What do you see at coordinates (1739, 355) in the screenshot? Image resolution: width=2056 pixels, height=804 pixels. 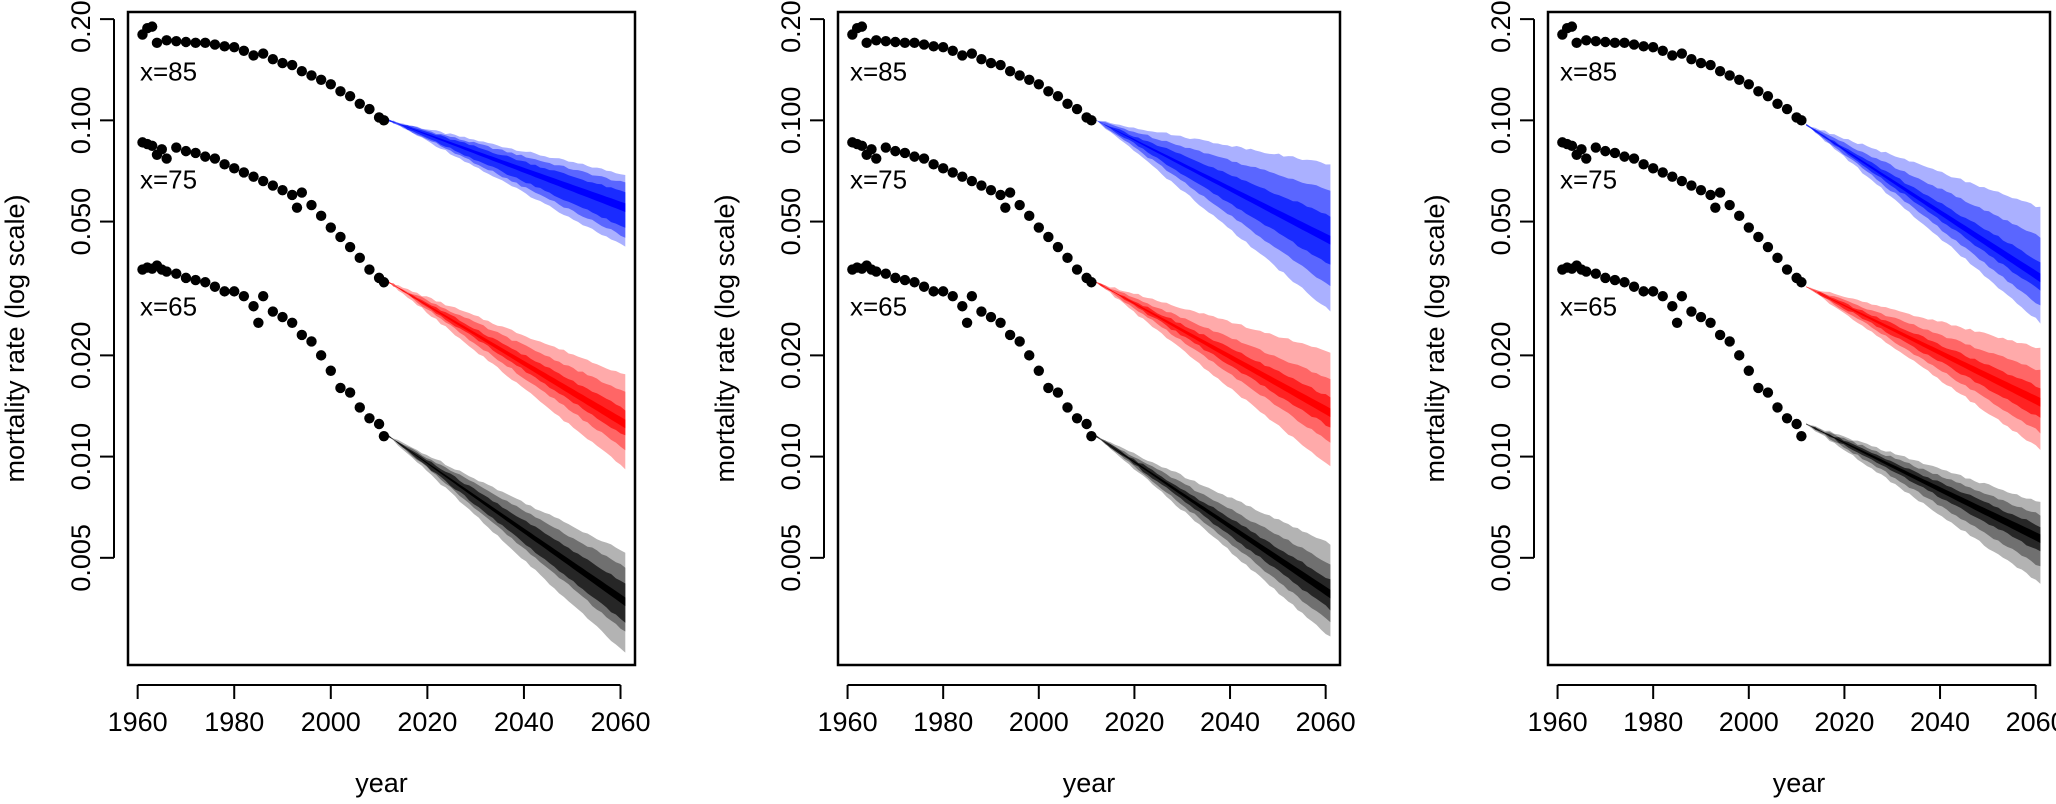 I see `data-point-x65-1998` at bounding box center [1739, 355].